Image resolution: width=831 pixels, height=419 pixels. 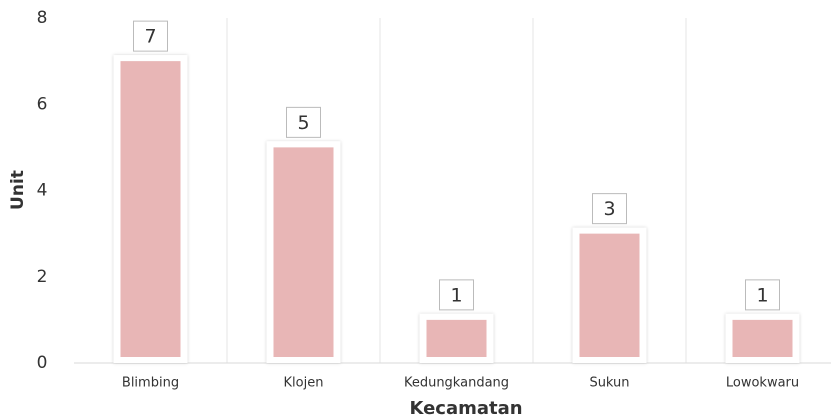 I want to click on data-label: 5, so click(x=303, y=123).